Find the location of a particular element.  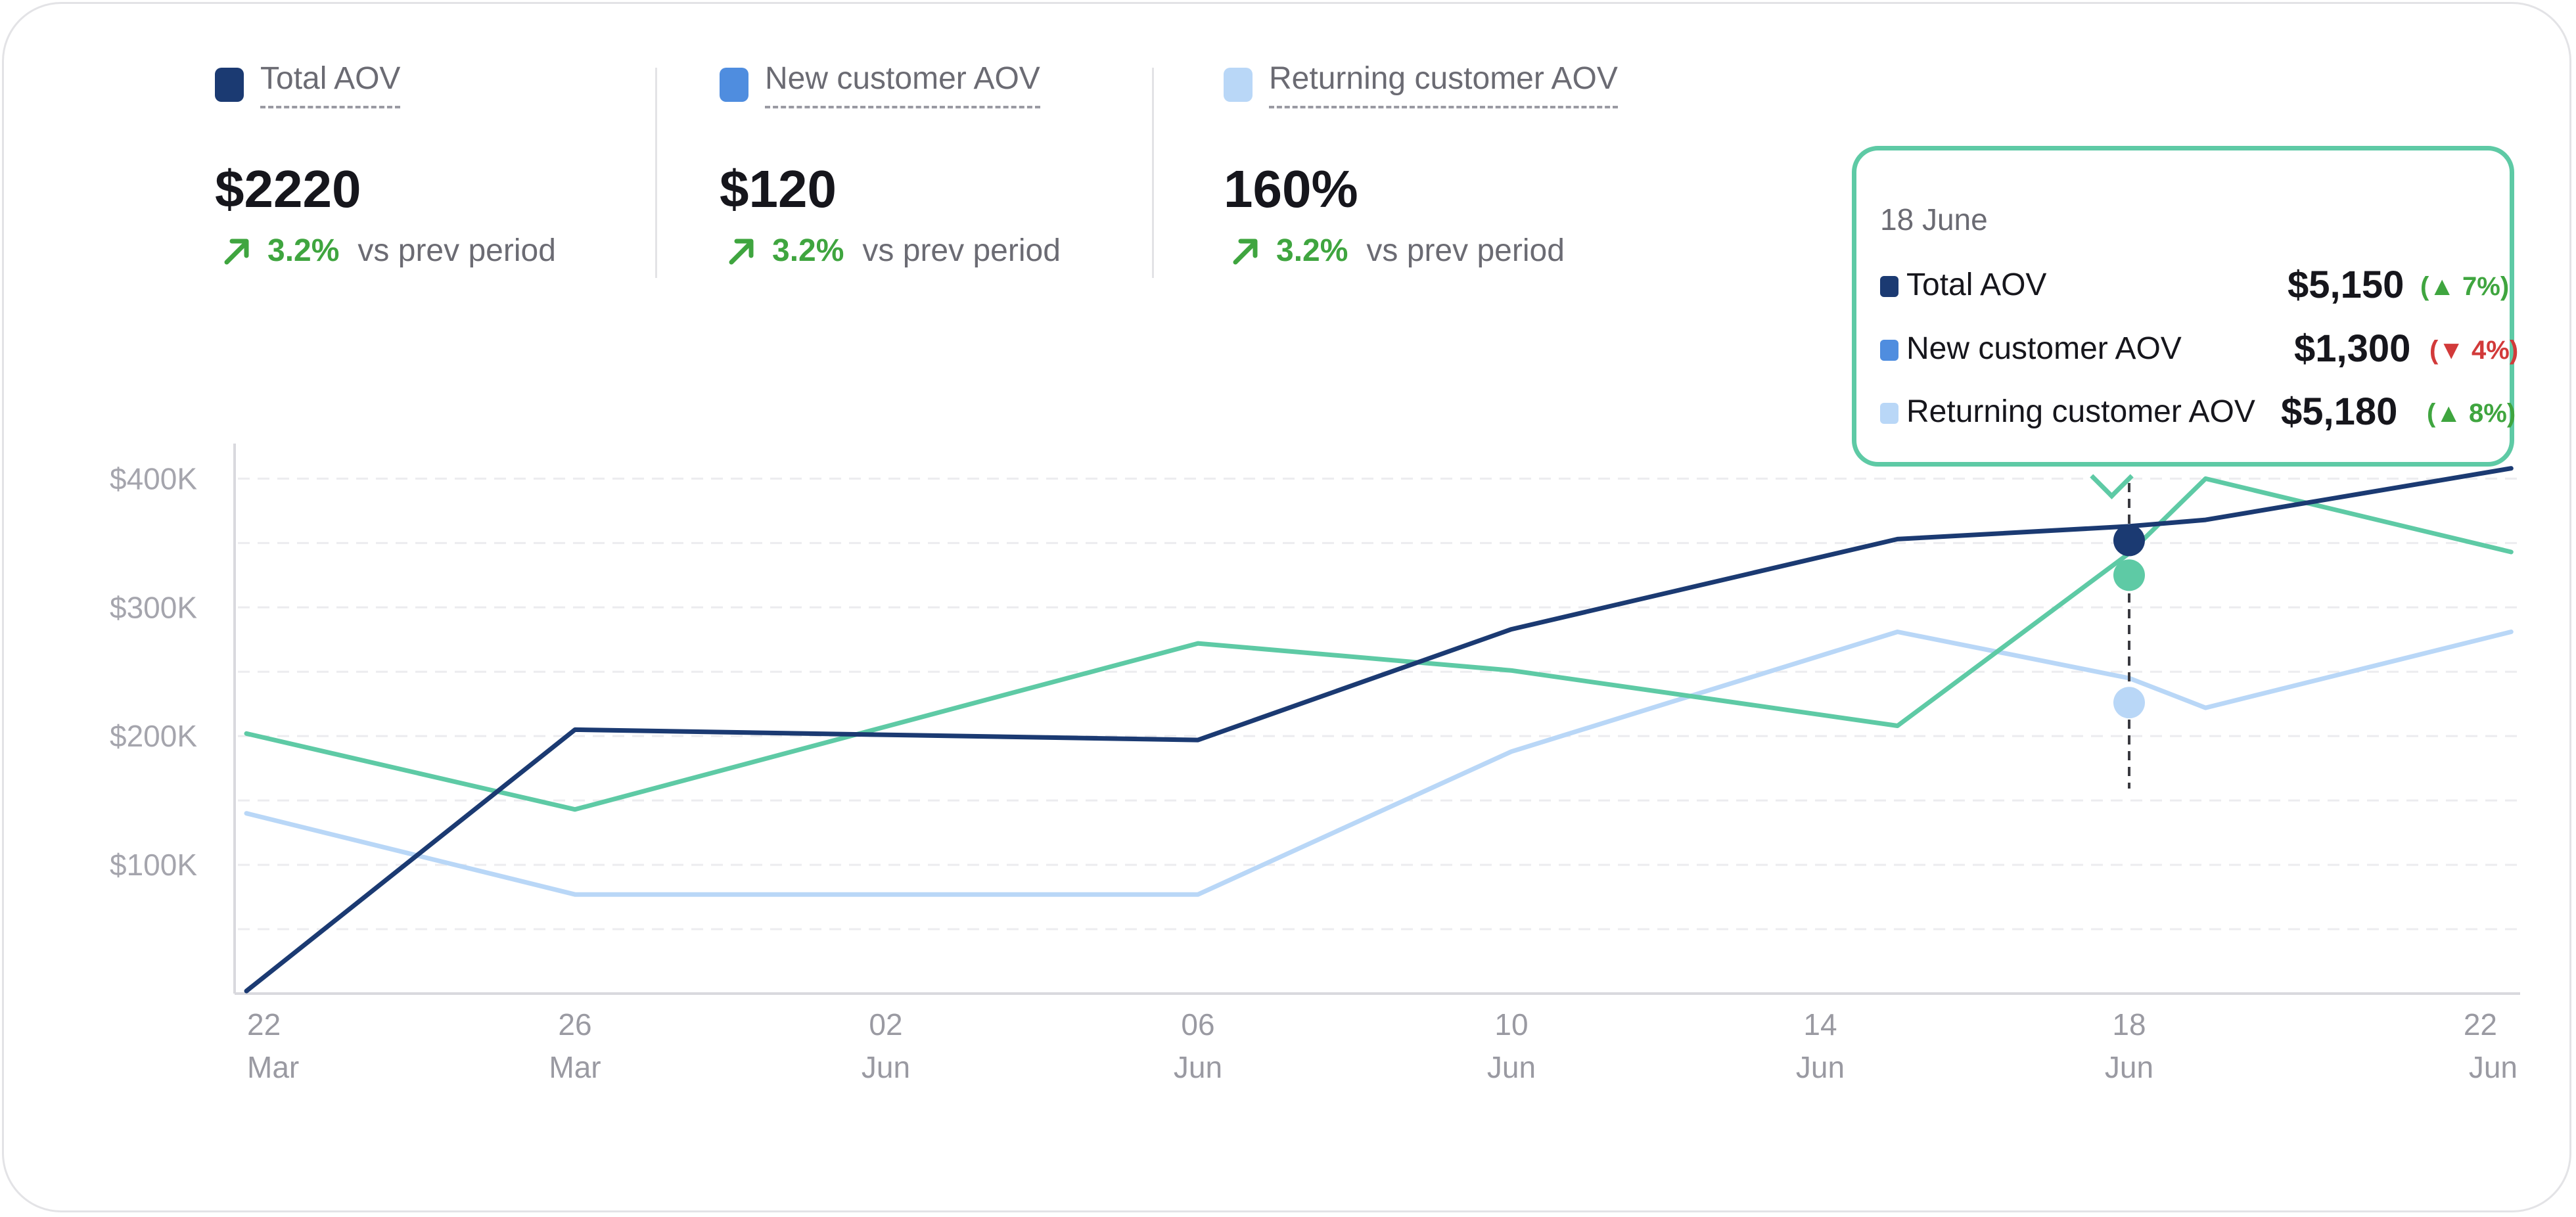

x-tick: 02 Jun is located at coordinates (886, 1045).